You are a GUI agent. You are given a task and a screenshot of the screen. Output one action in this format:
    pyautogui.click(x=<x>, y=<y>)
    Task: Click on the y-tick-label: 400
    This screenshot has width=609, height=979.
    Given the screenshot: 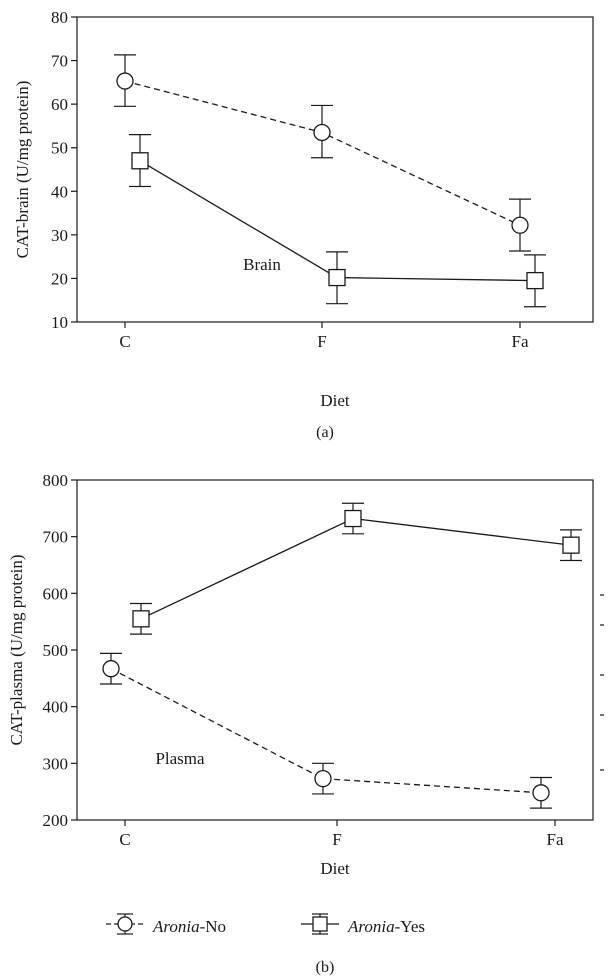 What is the action you would take?
    pyautogui.click(x=56, y=707)
    